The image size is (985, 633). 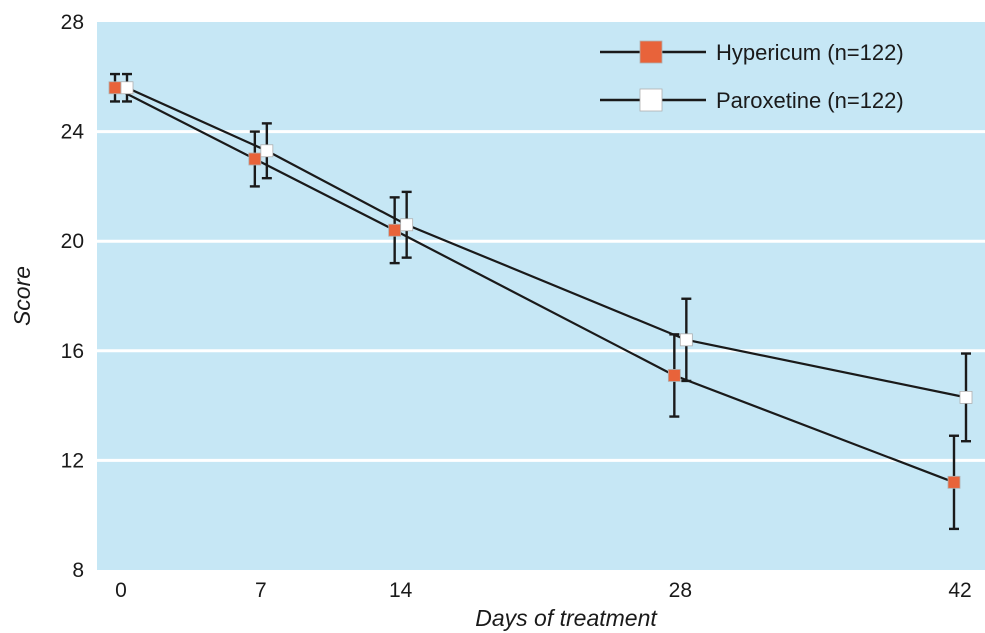 I want to click on y-tick-label: 20, so click(x=72, y=241).